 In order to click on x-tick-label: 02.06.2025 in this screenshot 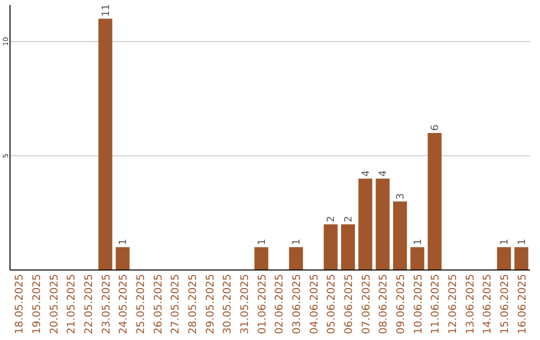, I will do `click(280, 304)`.